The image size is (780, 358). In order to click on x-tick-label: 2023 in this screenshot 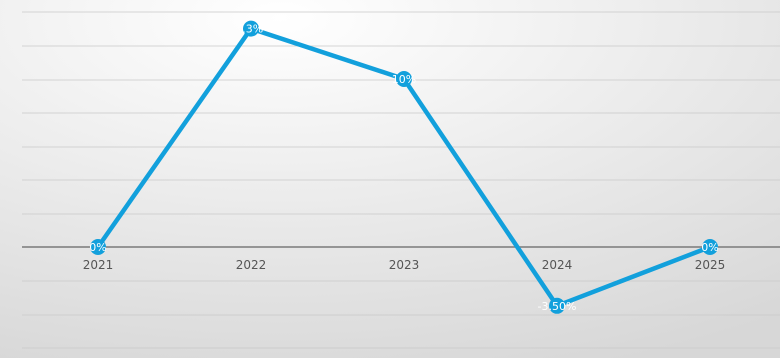, I will do `click(404, 265)`.